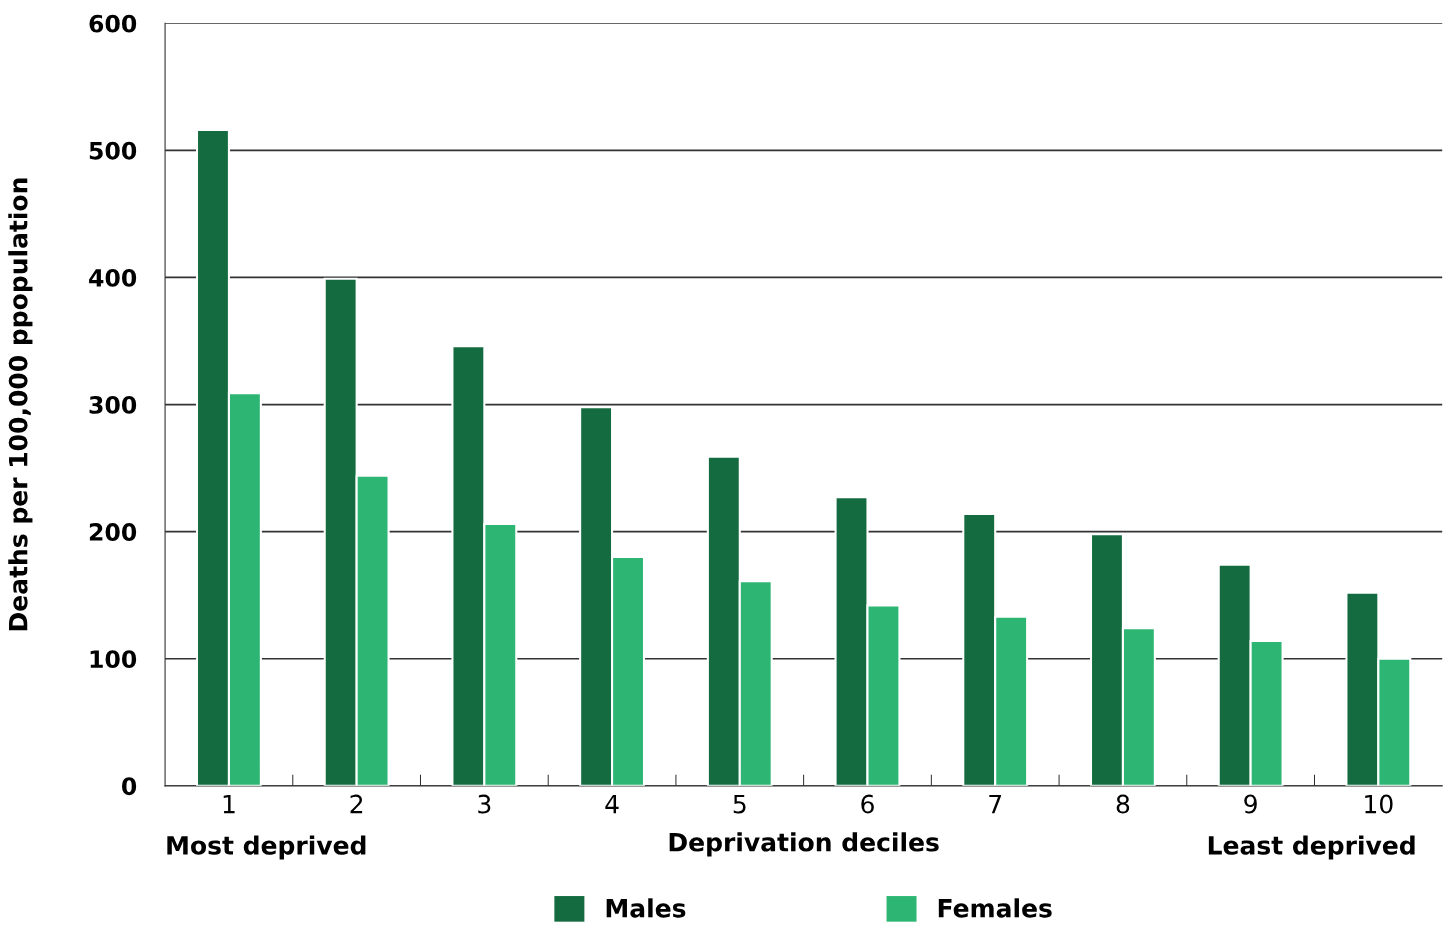  I want to click on legend-label: Females, so click(995, 908).